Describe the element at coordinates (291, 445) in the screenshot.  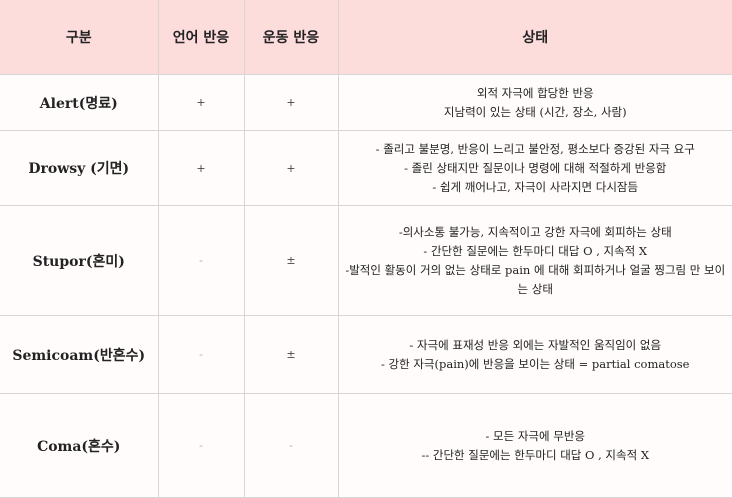
I see `motor-response-cell: -` at that location.